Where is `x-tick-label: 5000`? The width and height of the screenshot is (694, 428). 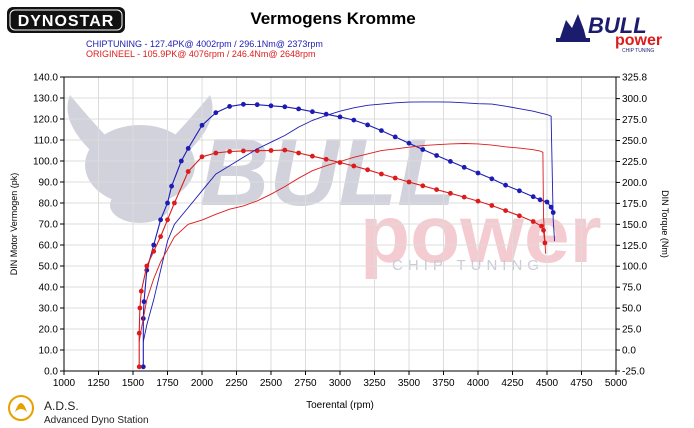
x-tick-label: 5000 is located at coordinates (616, 383).